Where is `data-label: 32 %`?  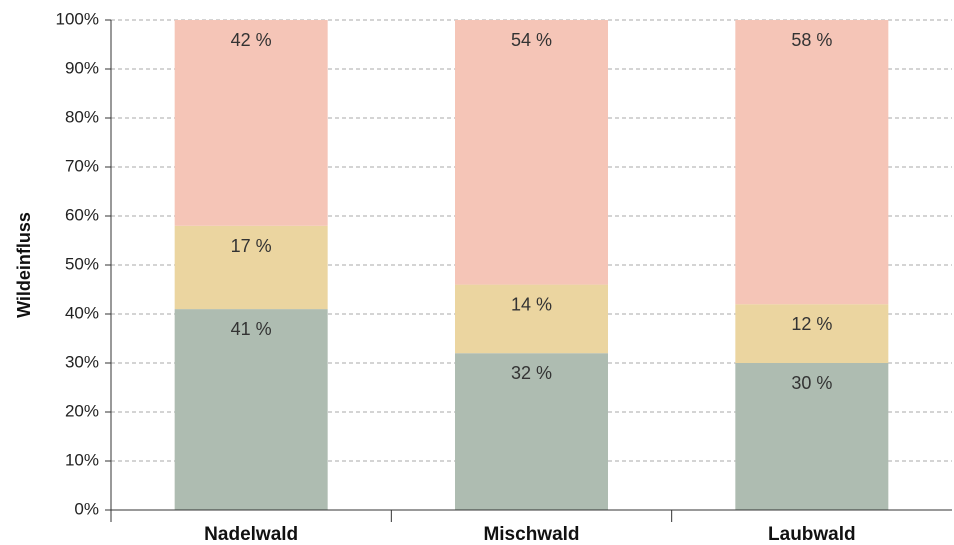
data-label: 32 % is located at coordinates (531, 373).